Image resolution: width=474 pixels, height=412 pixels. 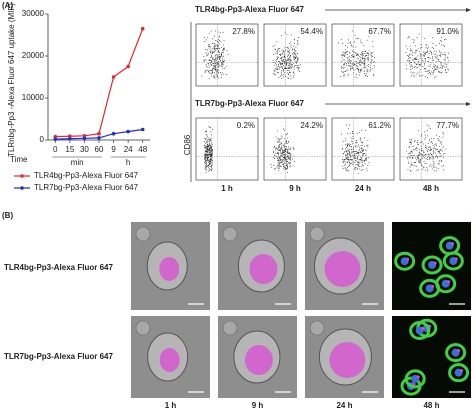 What do you see at coordinates (143, 328) in the screenshot?
I see `cell-small` at bounding box center [143, 328].